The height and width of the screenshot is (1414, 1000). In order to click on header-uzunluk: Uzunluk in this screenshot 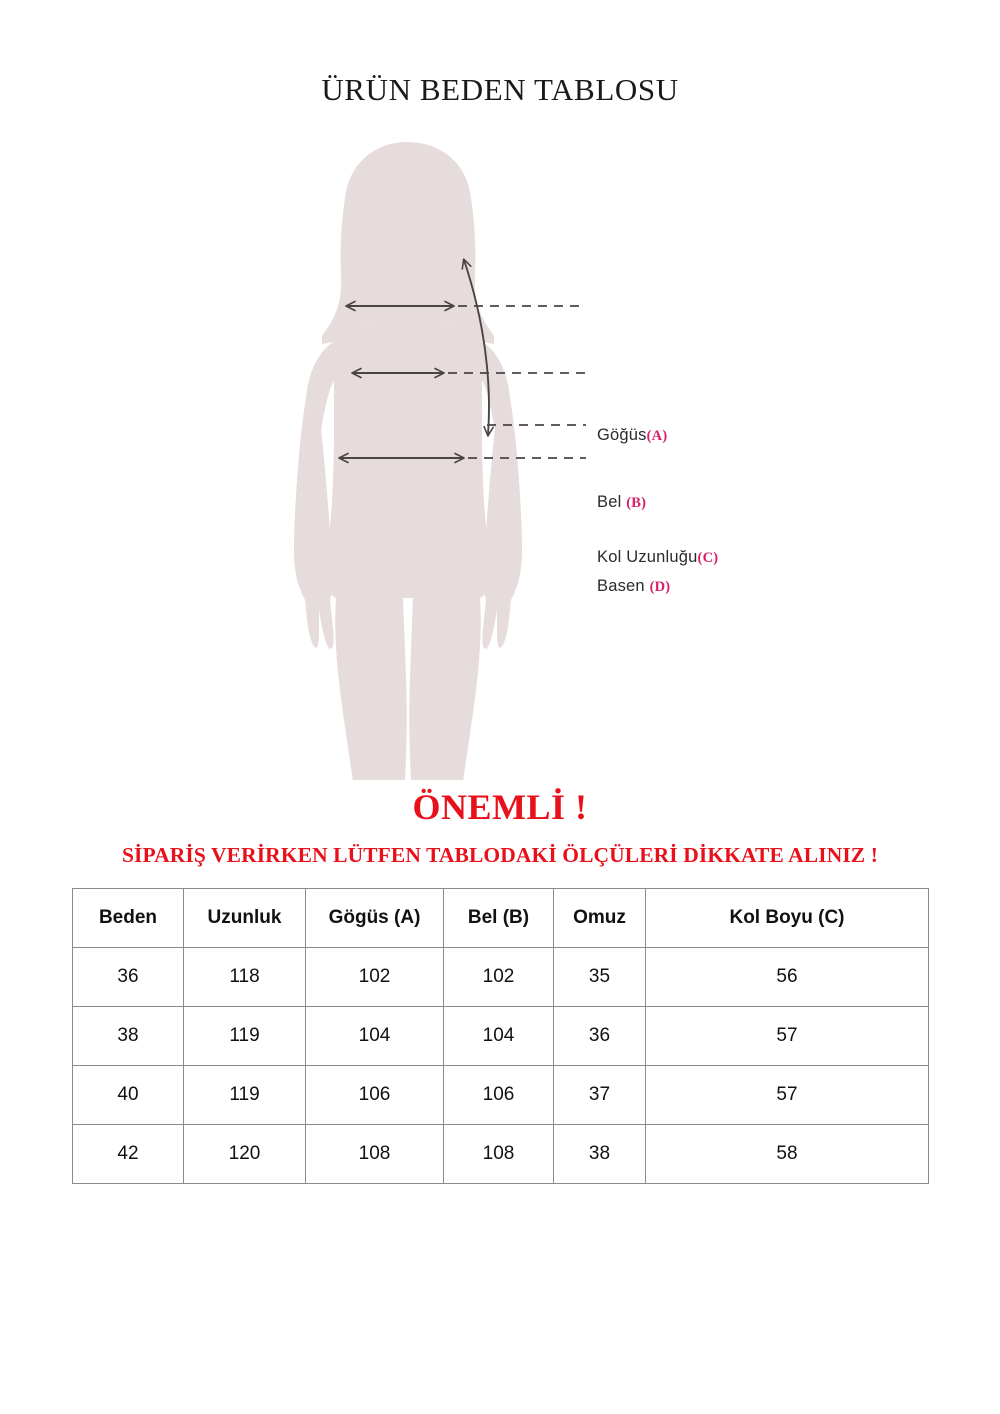, I will do `click(244, 918)`.